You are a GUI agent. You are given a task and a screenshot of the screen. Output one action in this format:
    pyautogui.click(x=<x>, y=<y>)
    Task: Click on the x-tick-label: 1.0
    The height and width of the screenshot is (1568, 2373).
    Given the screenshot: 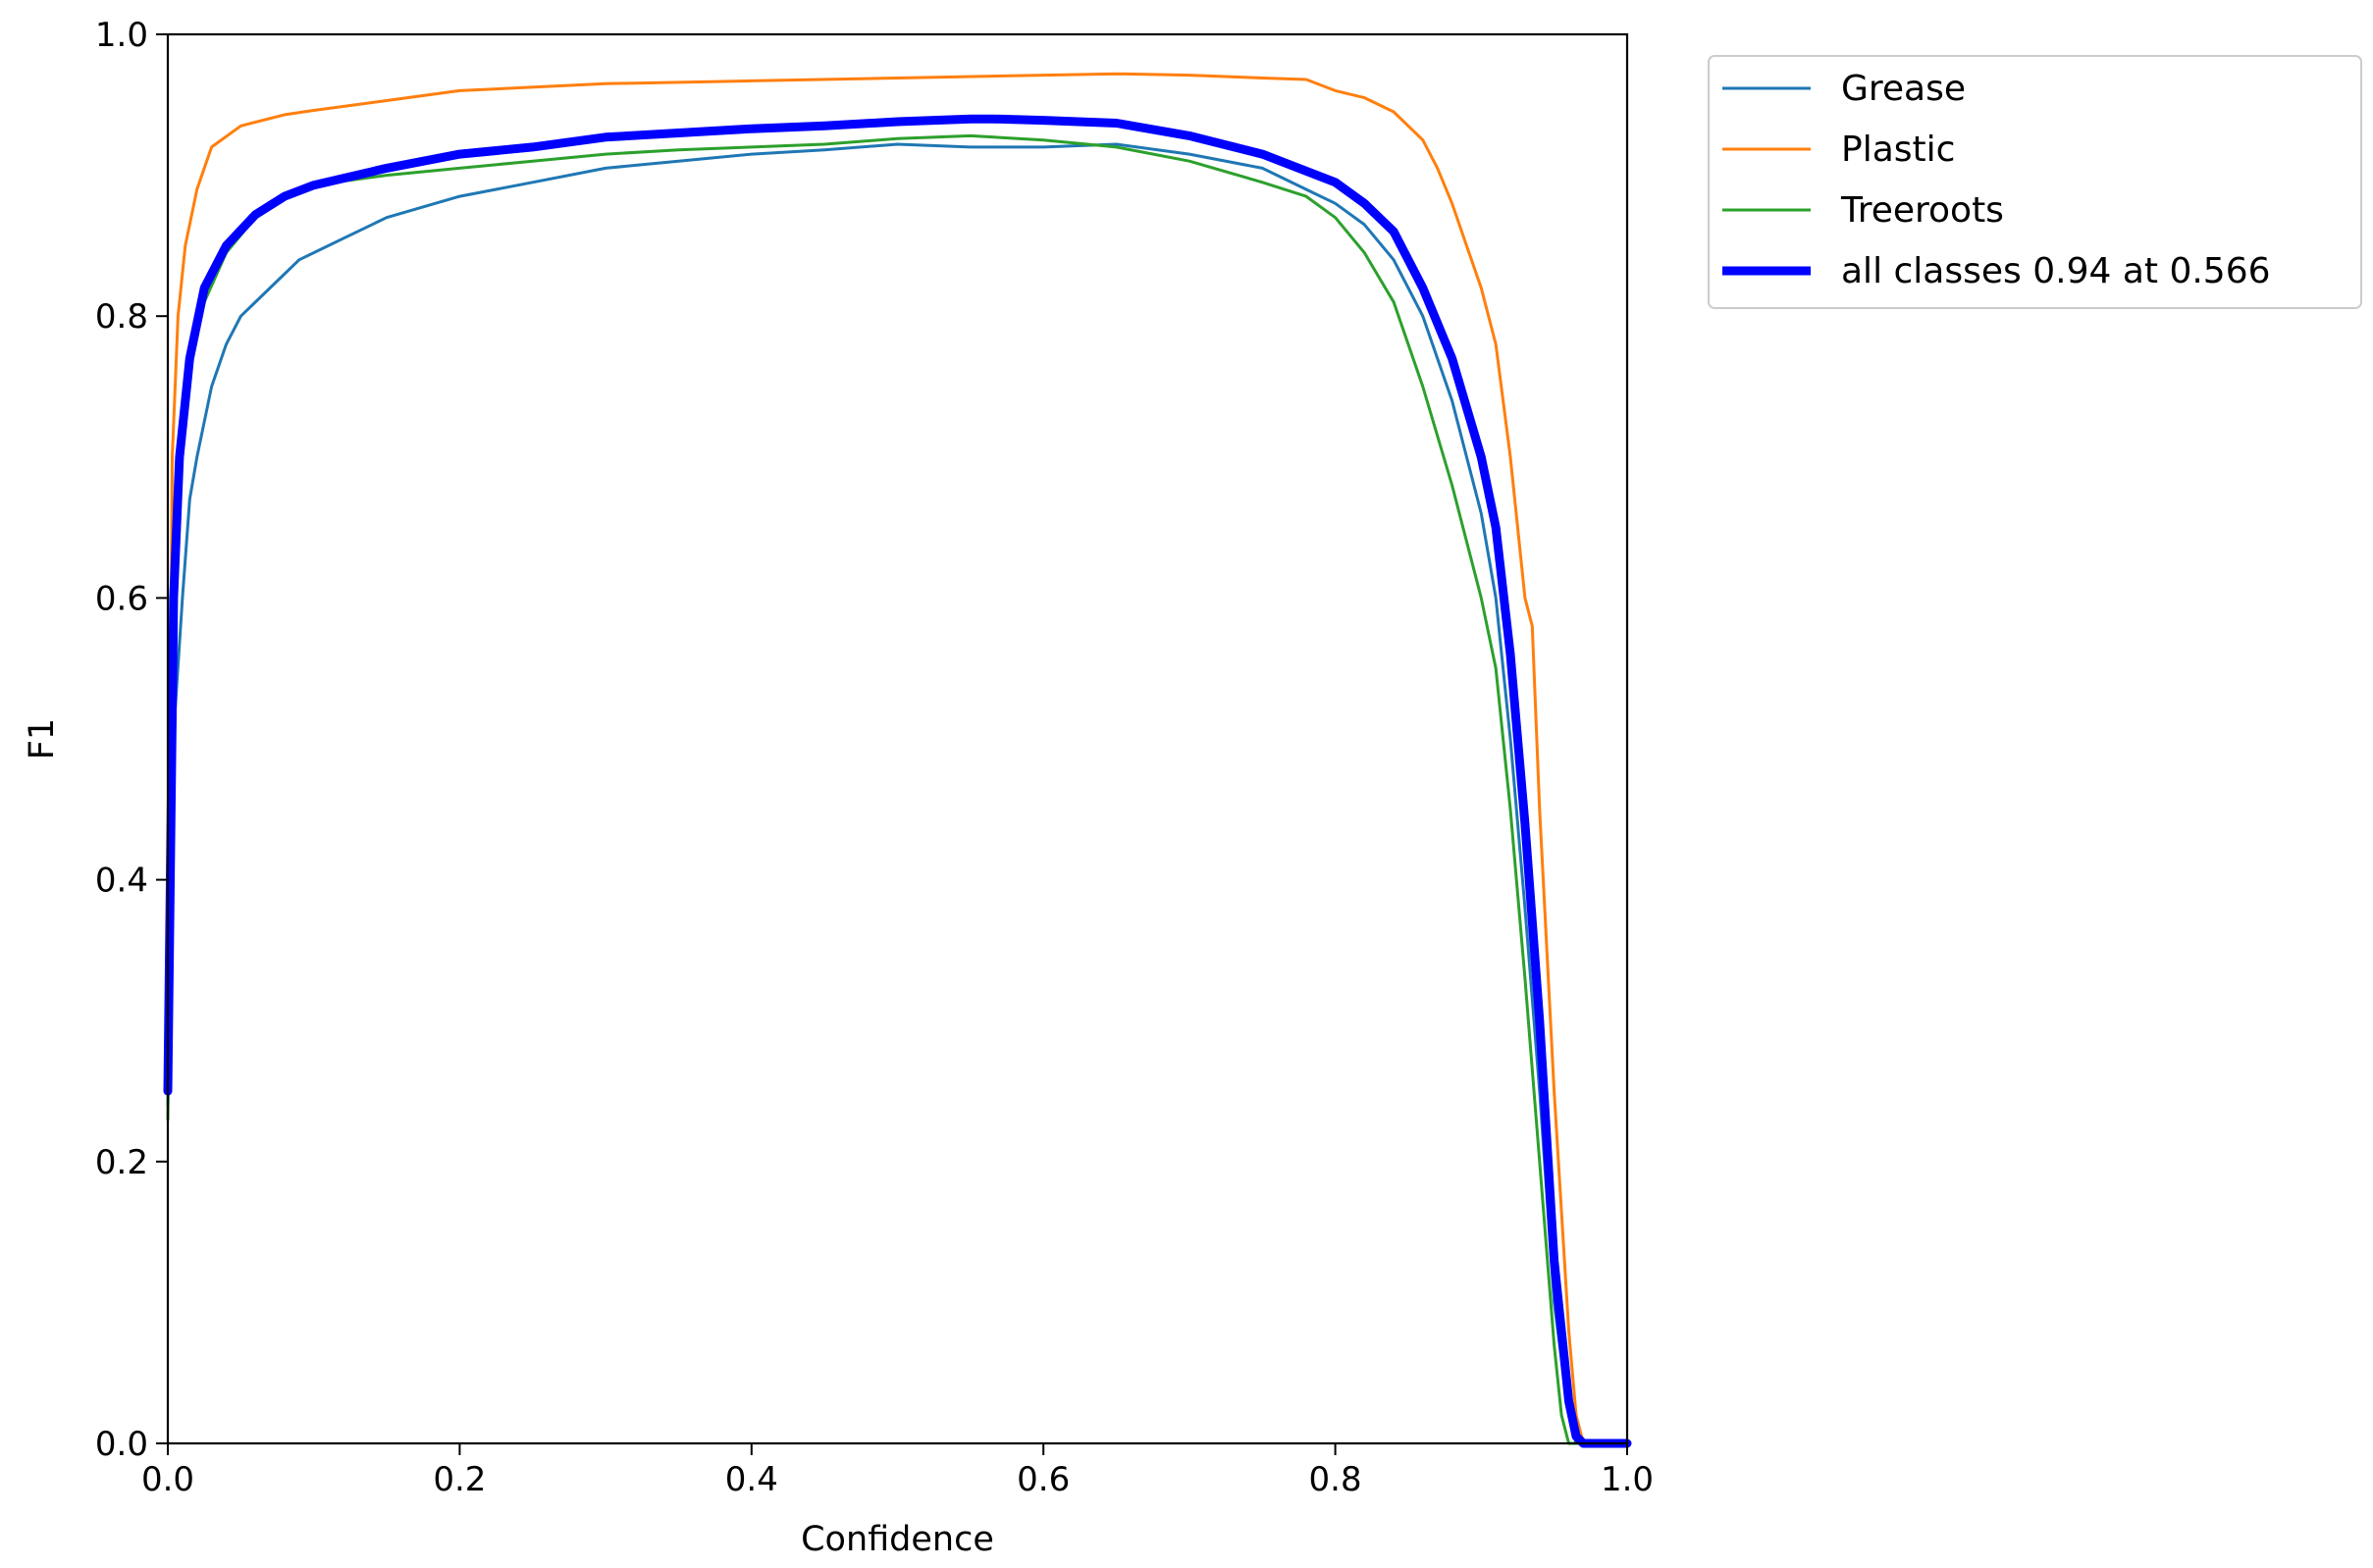 What is the action you would take?
    pyautogui.click(x=1627, y=1479)
    